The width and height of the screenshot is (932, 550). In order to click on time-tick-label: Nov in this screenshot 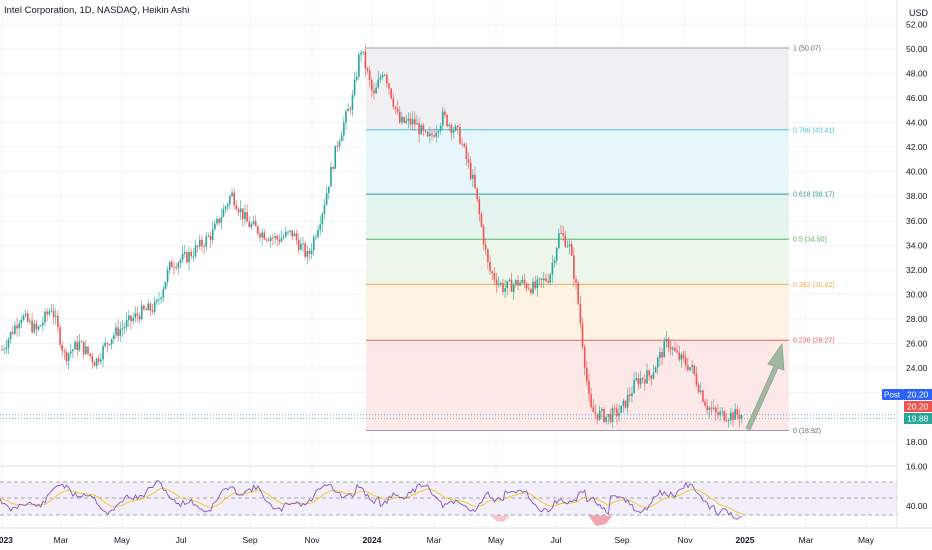, I will do `click(685, 540)`.